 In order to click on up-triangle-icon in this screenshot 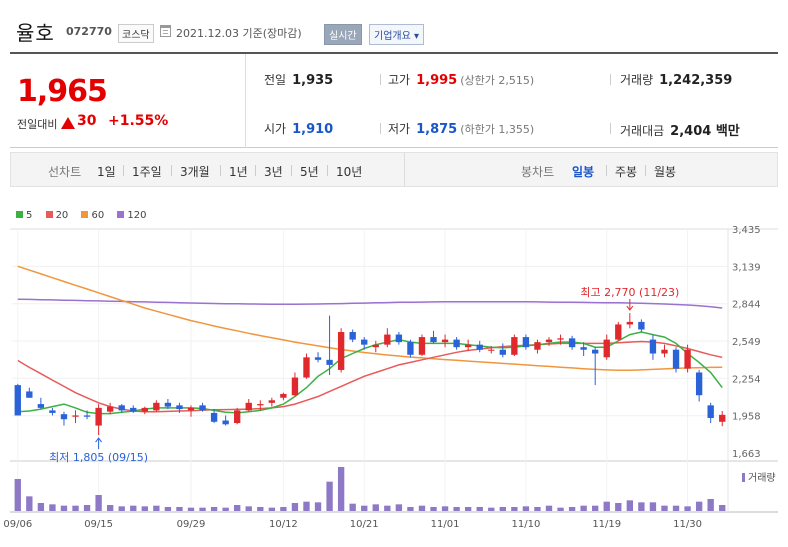, I will do `click(68, 123)`.